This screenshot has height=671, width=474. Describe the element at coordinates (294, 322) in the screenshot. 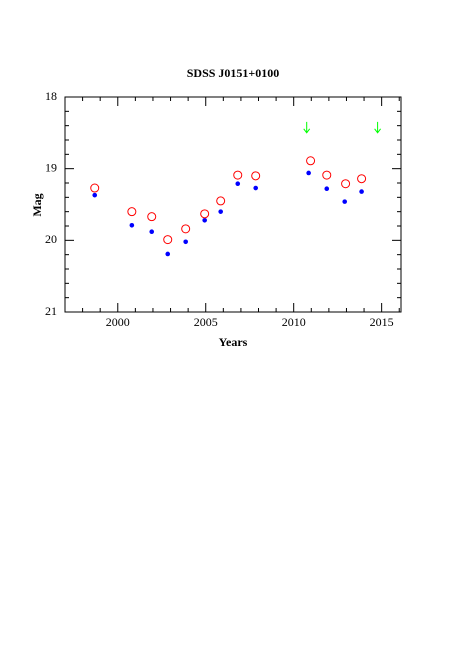

I see `x-tick-label: 2010` at that location.